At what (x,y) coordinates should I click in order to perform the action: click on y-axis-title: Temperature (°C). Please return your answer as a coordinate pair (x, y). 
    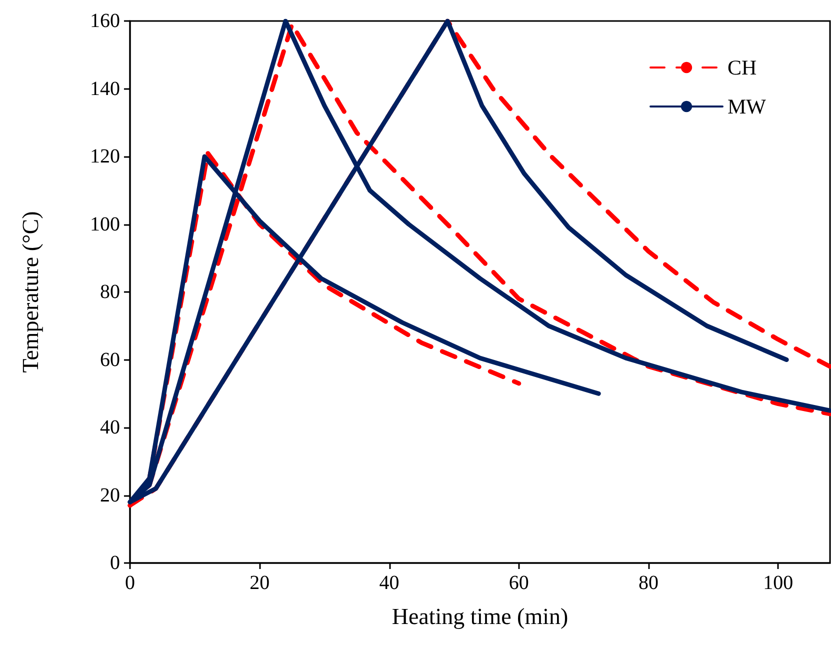
    Looking at the image, I should click on (30, 292).